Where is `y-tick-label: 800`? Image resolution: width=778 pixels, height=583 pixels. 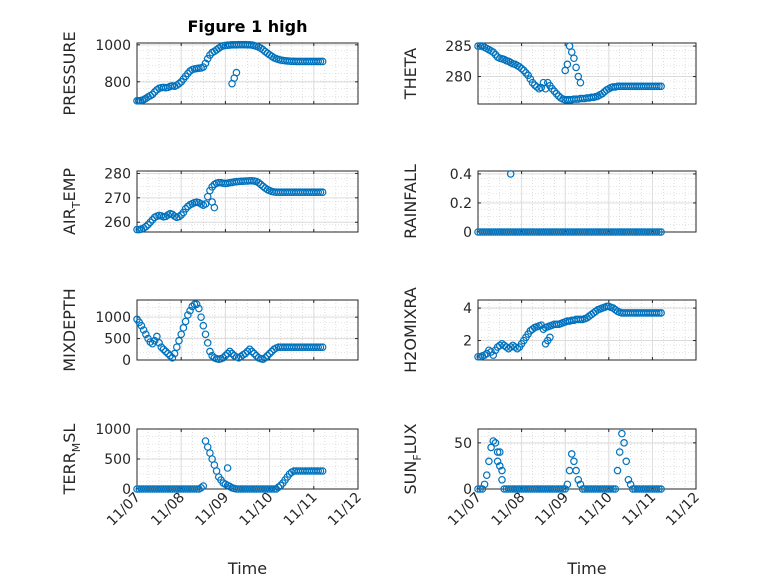 y-tick-label: 800 is located at coordinates (117, 83).